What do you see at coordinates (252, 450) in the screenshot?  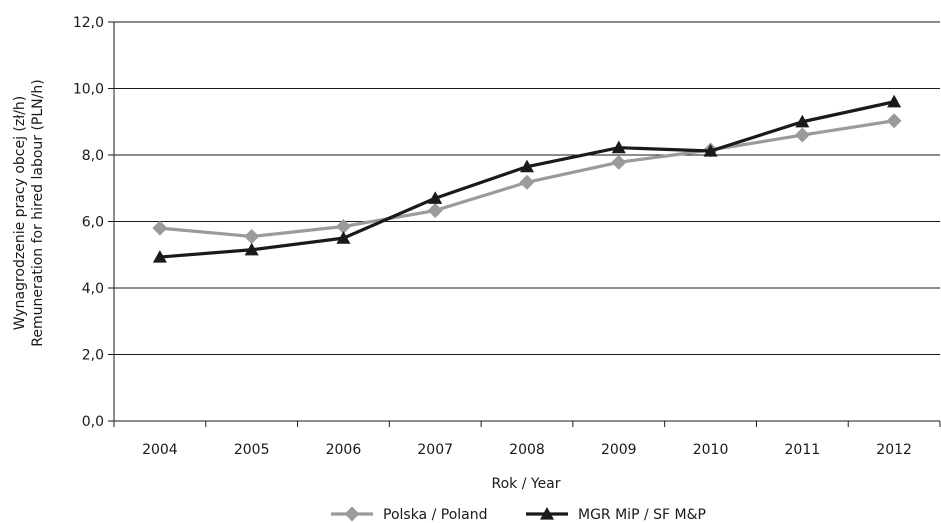 I see `x-tick-label: 2005` at bounding box center [252, 450].